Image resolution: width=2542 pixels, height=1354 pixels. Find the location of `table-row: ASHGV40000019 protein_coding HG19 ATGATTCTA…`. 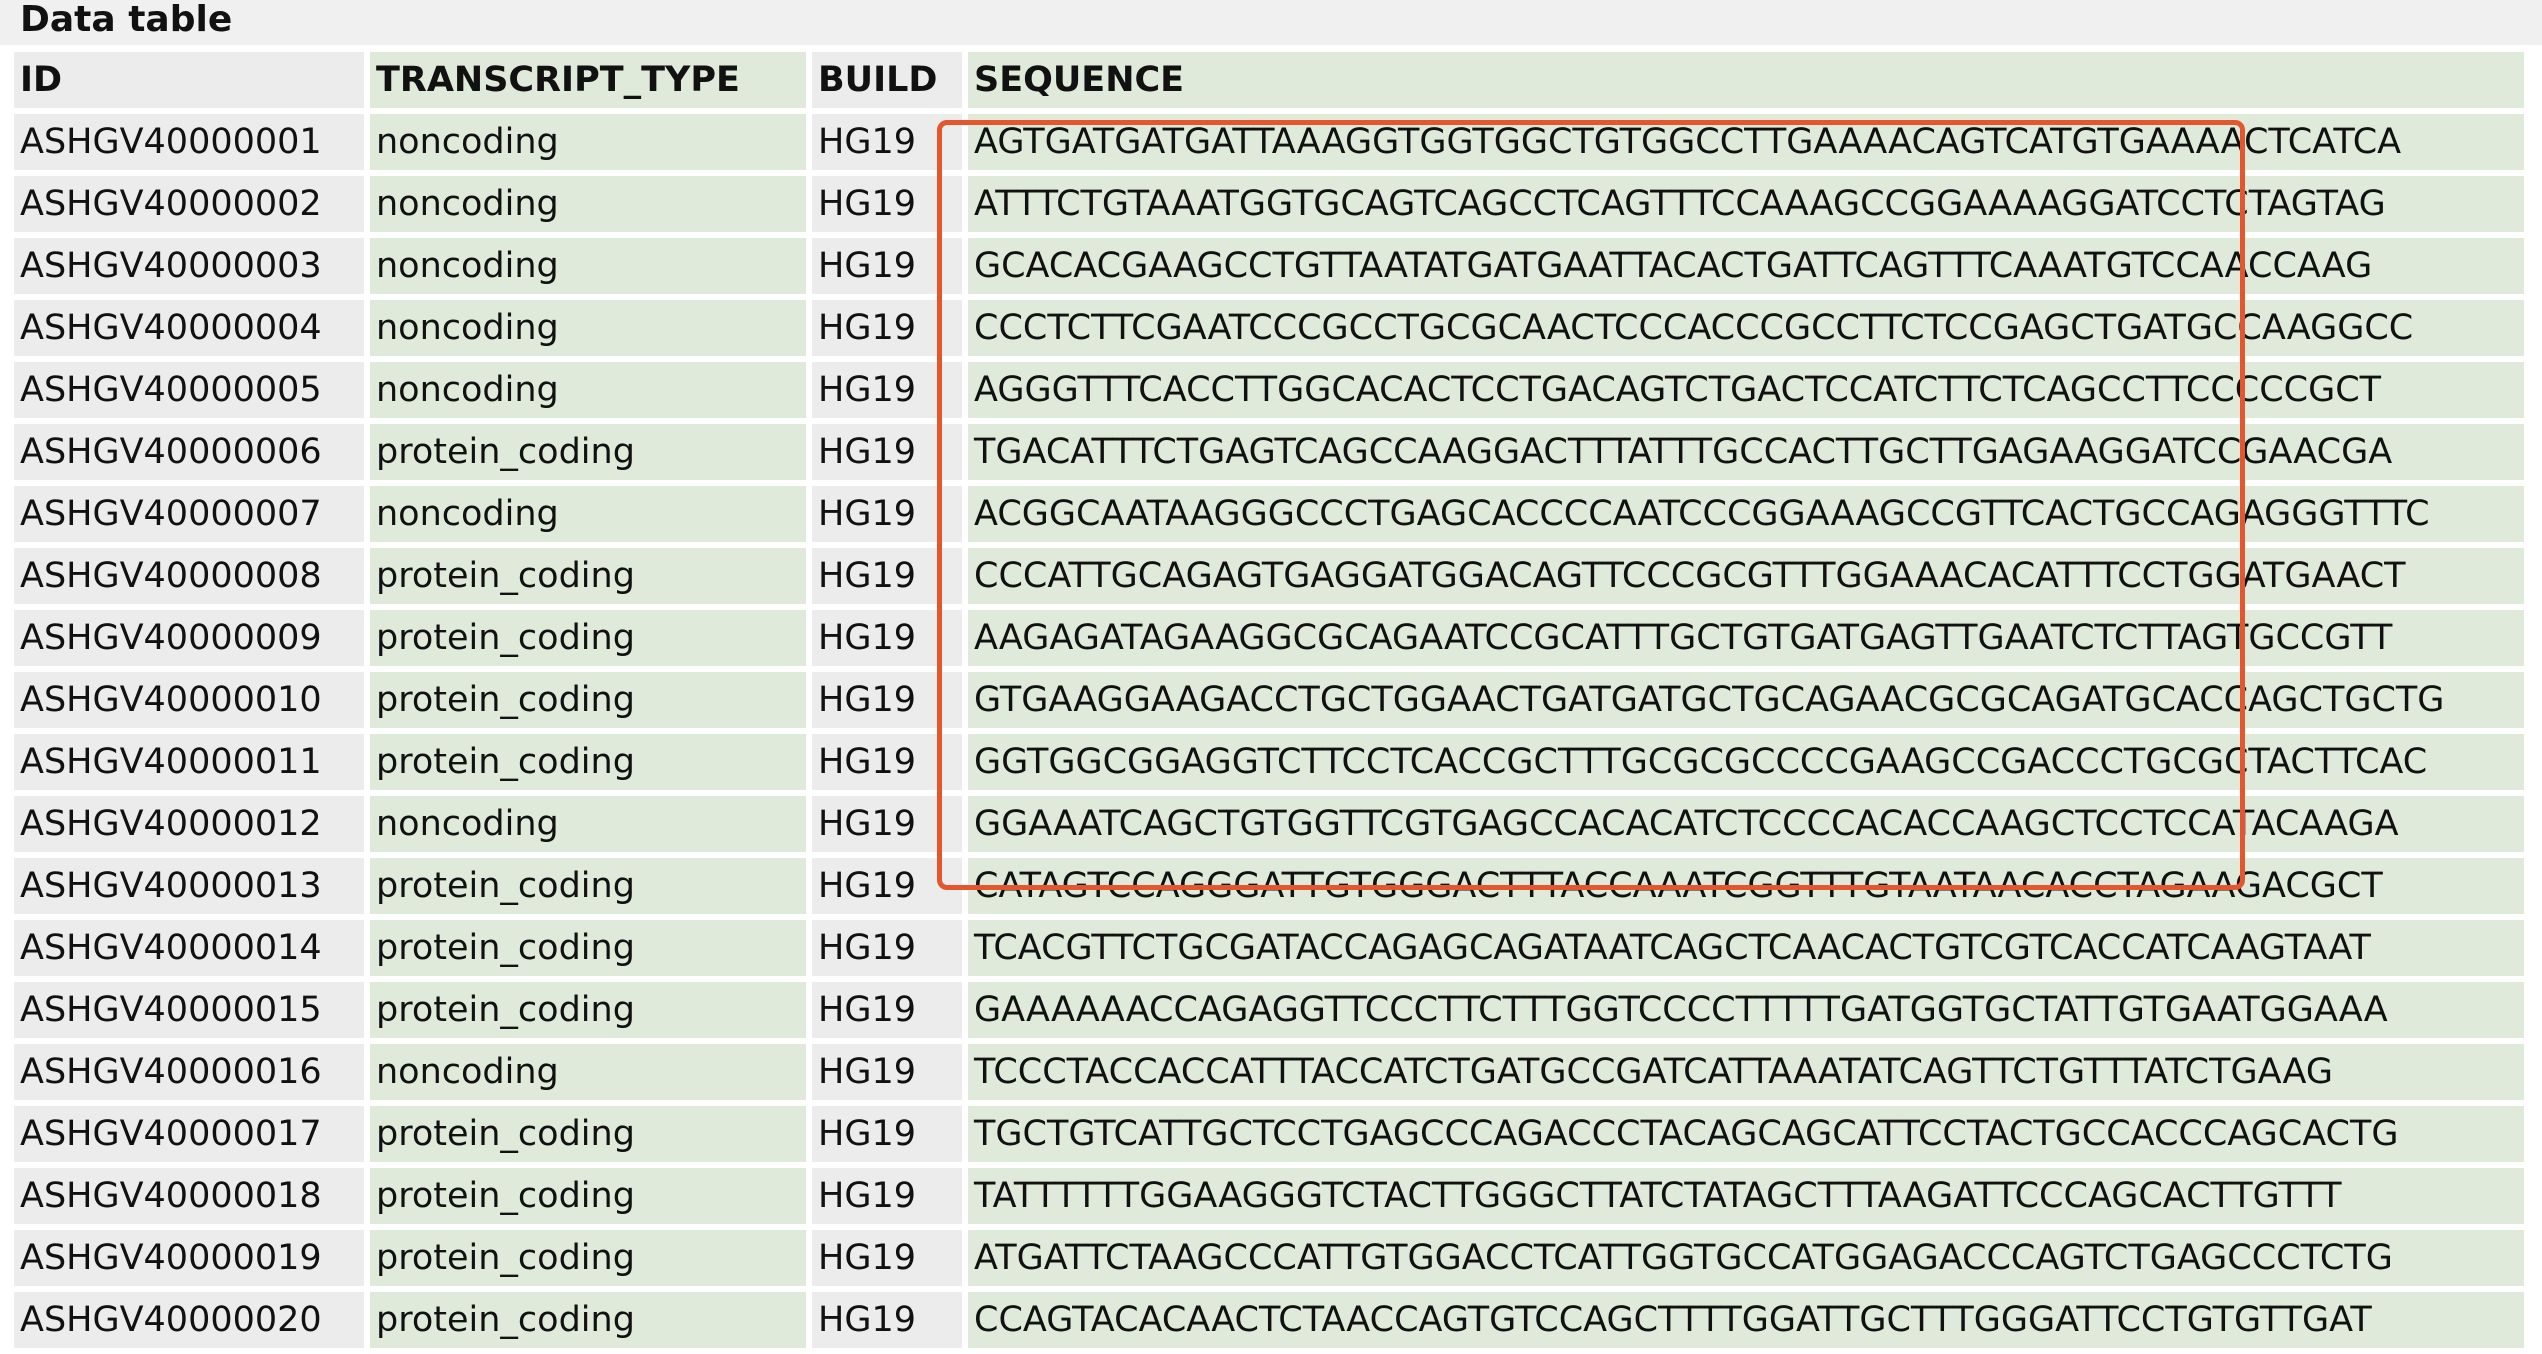

table-row: ASHGV40000019 protein_coding HG19 ATGATTCTA… is located at coordinates (1269, 1258).